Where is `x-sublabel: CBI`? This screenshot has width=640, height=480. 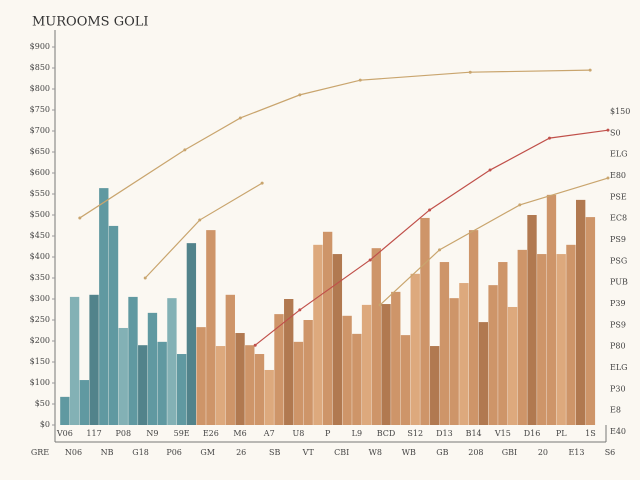
x-sublabel: CBI is located at coordinates (341, 452).